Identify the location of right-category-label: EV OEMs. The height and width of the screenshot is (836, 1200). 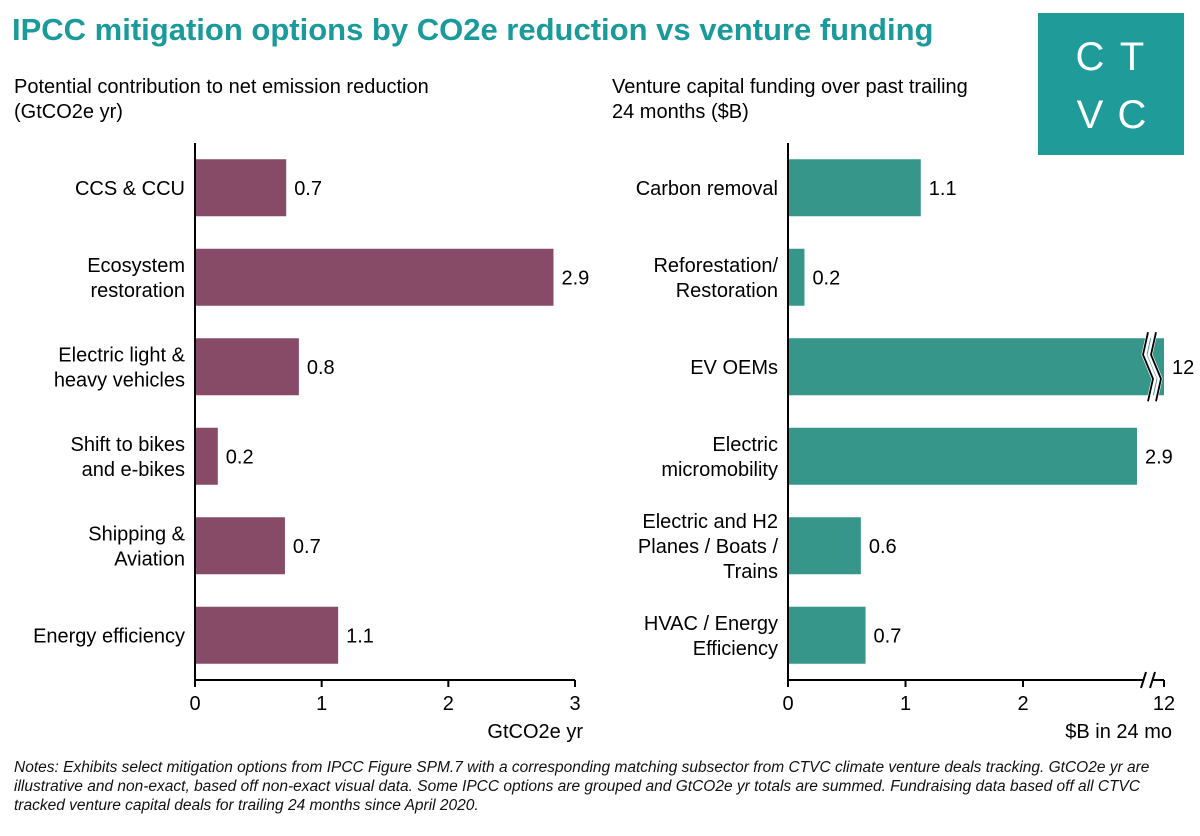
(734, 368).